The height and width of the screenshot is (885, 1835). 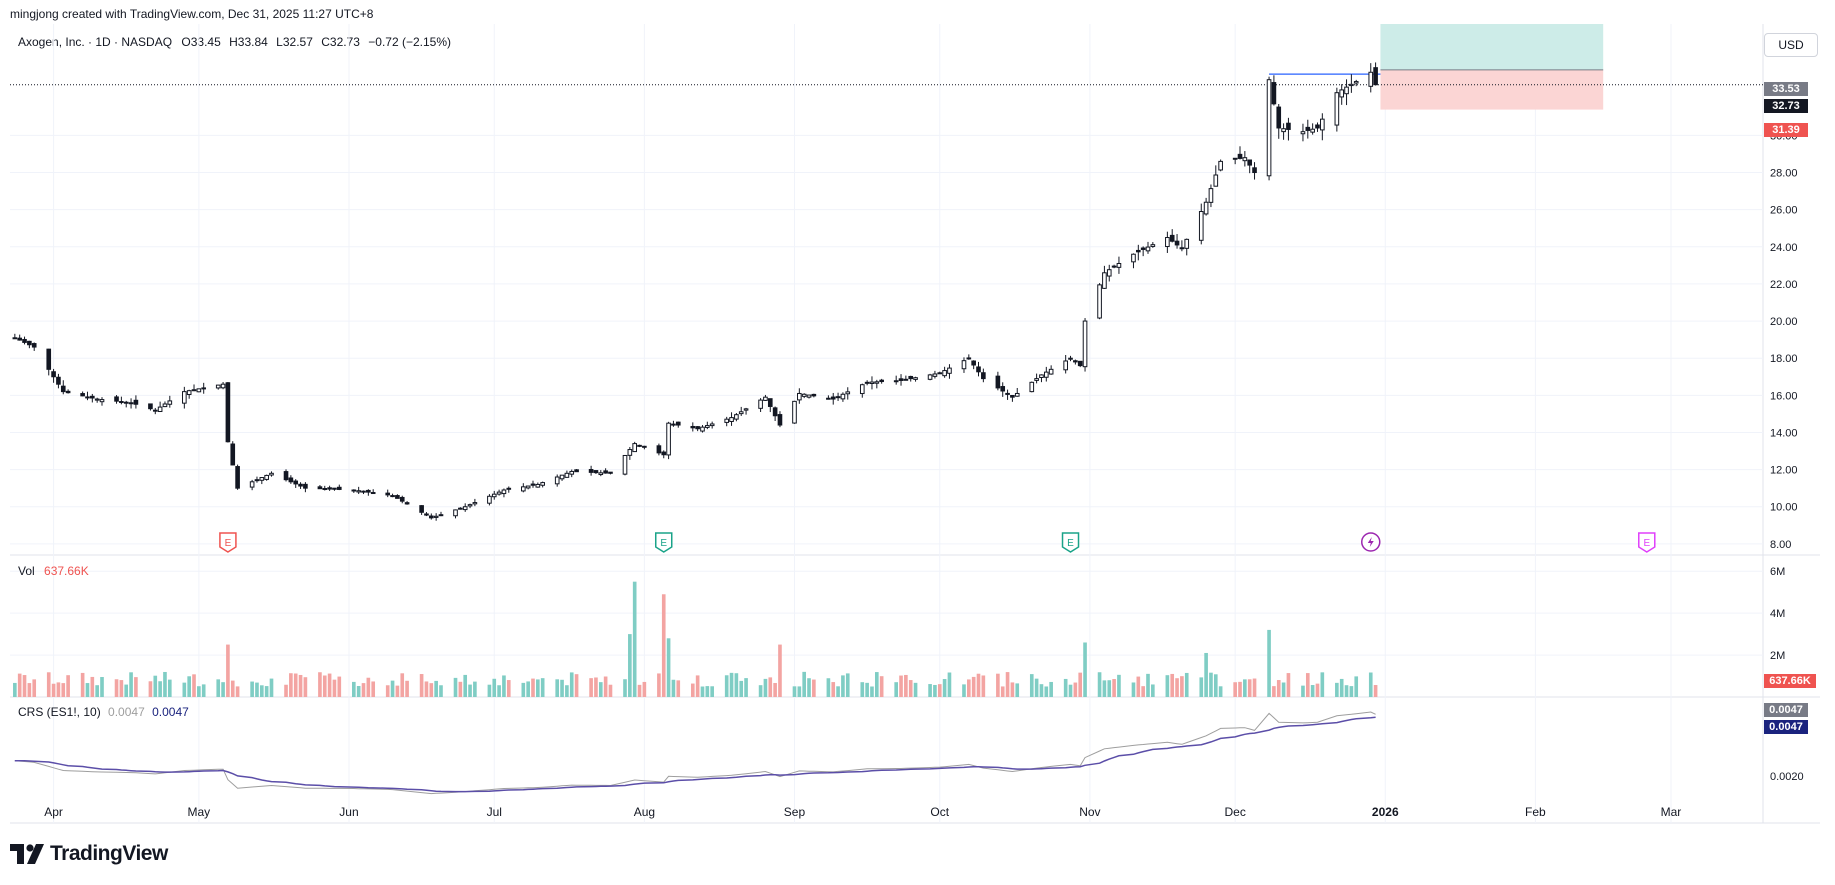 I want to click on crs-value-raw: 0.0047, so click(x=126, y=712).